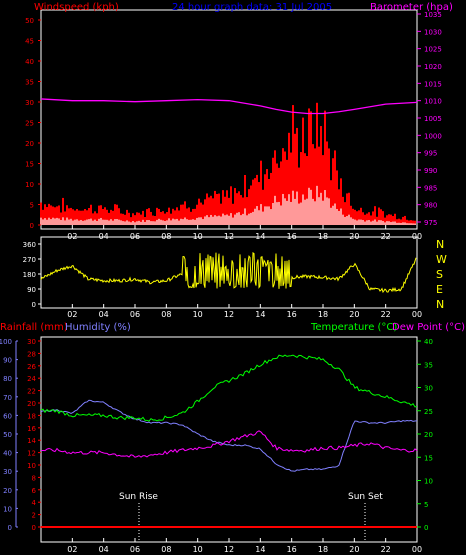 This screenshot has height=555, width=466. Describe the element at coordinates (260, 236) in the screenshot. I see `panel1-x-tick-label: 14` at that location.